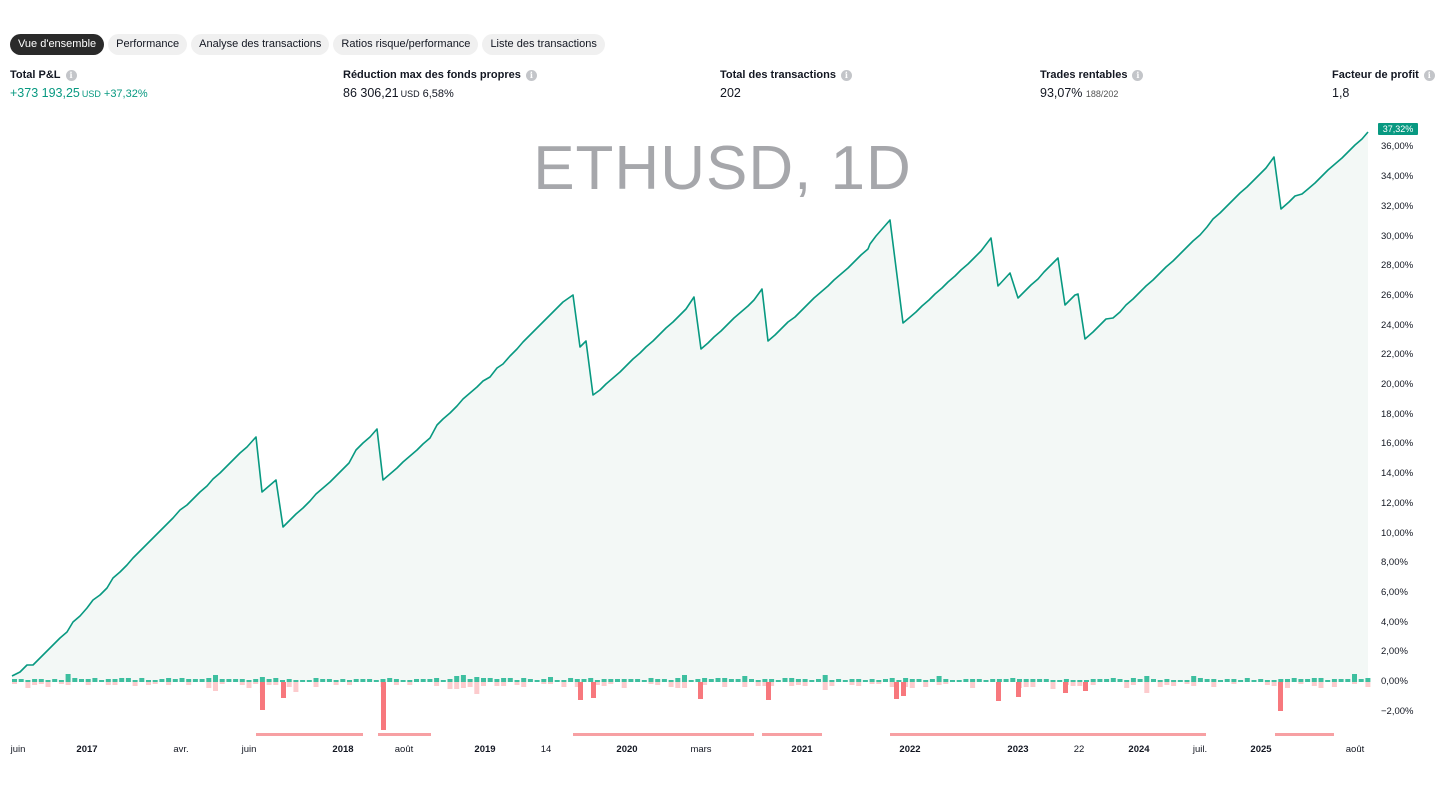 The height and width of the screenshot is (793, 1445). What do you see at coordinates (260, 44) in the screenshot?
I see `tab-analyse-des-transactions: Analyse des transactions` at bounding box center [260, 44].